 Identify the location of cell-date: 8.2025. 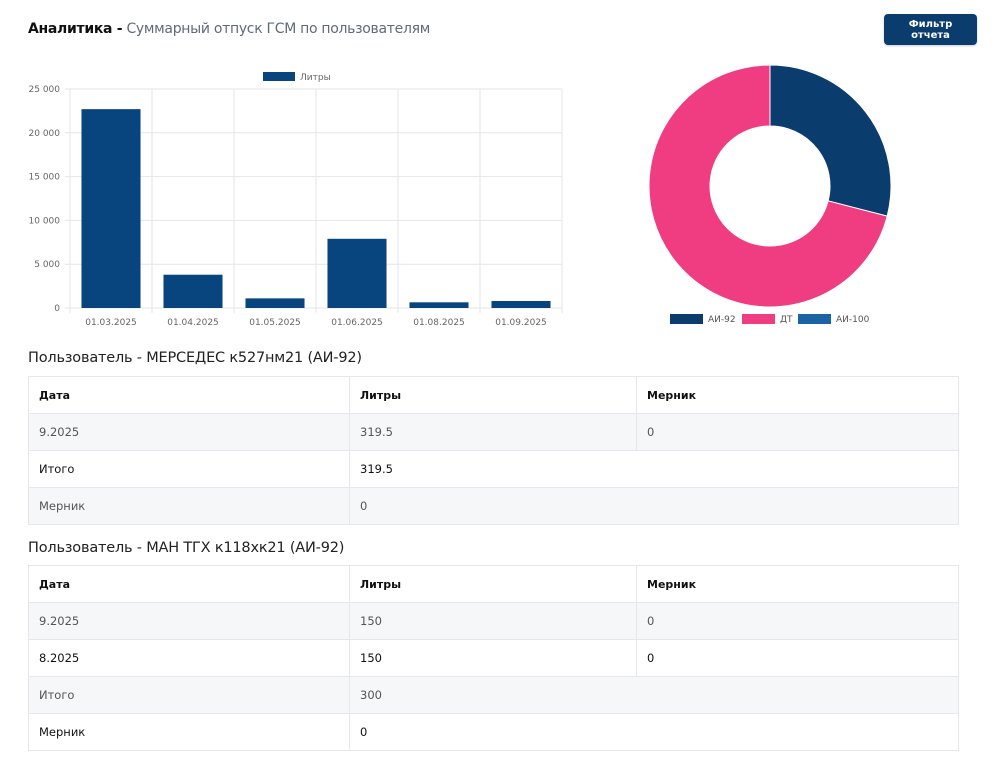
(189, 658).